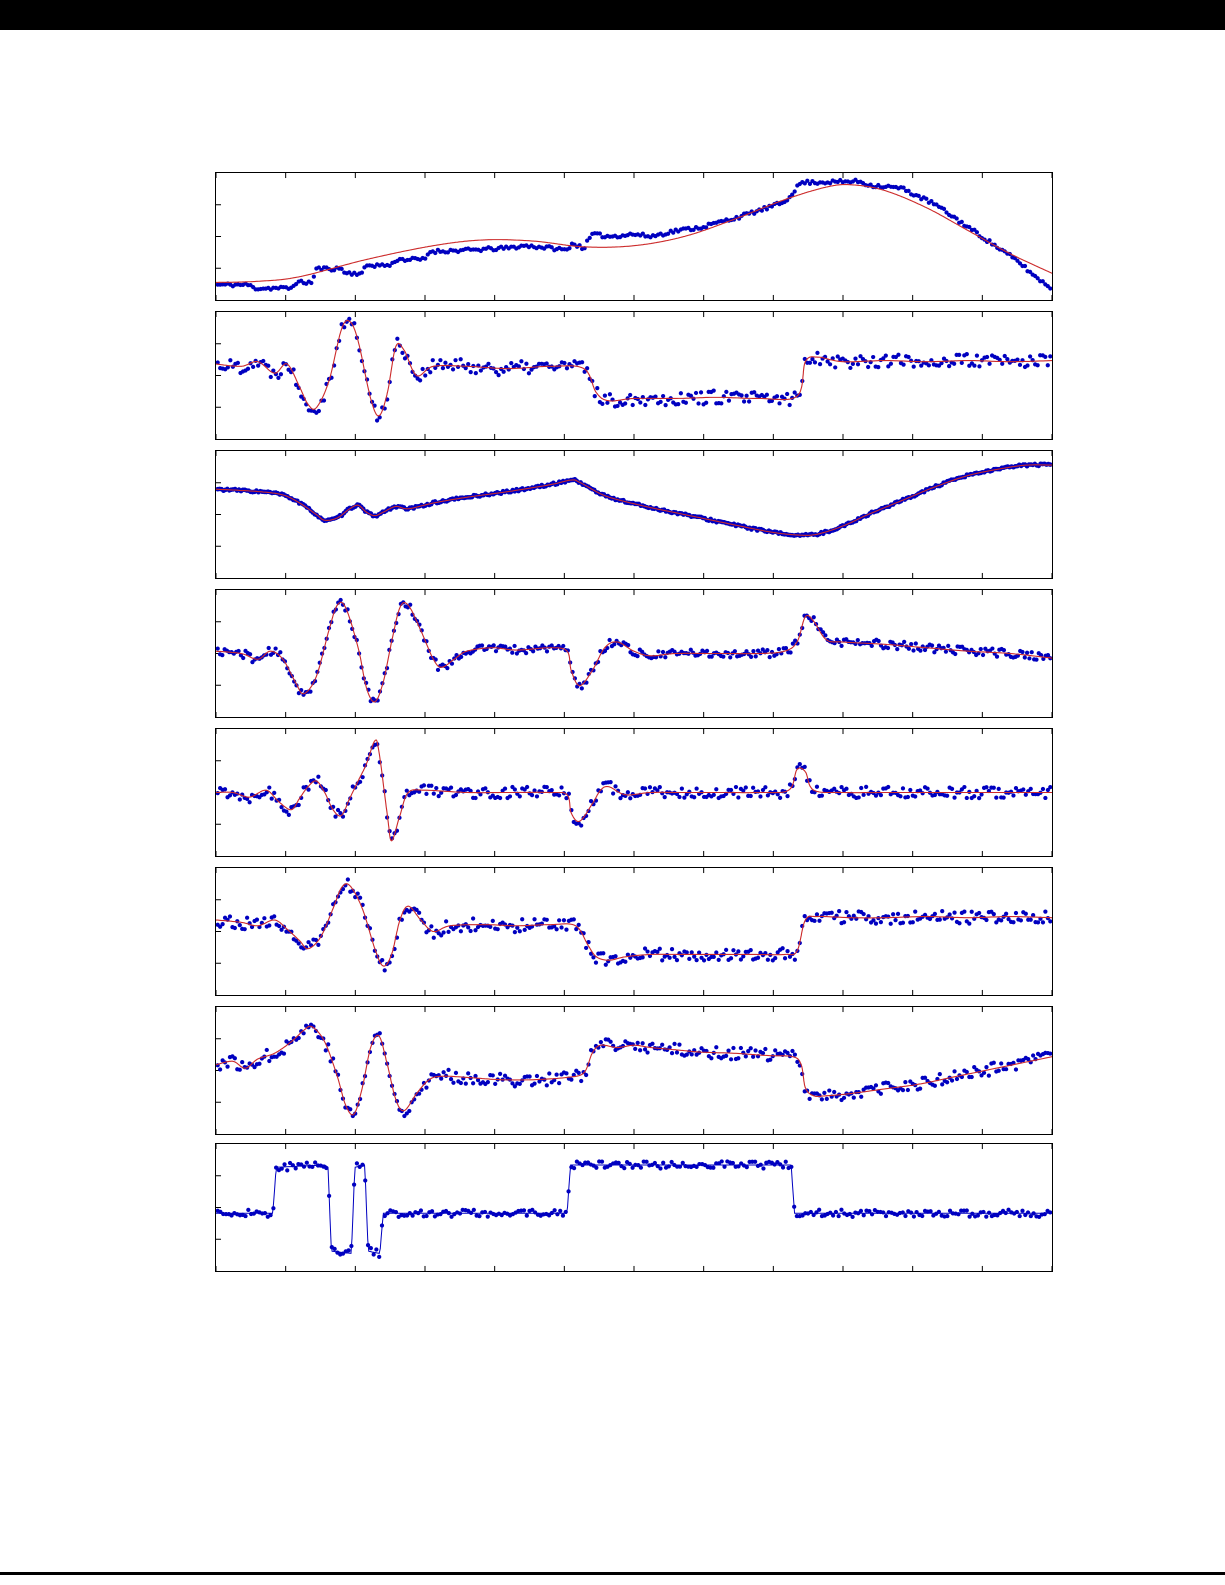  I want to click on panel-1-plot, so click(634, 236).